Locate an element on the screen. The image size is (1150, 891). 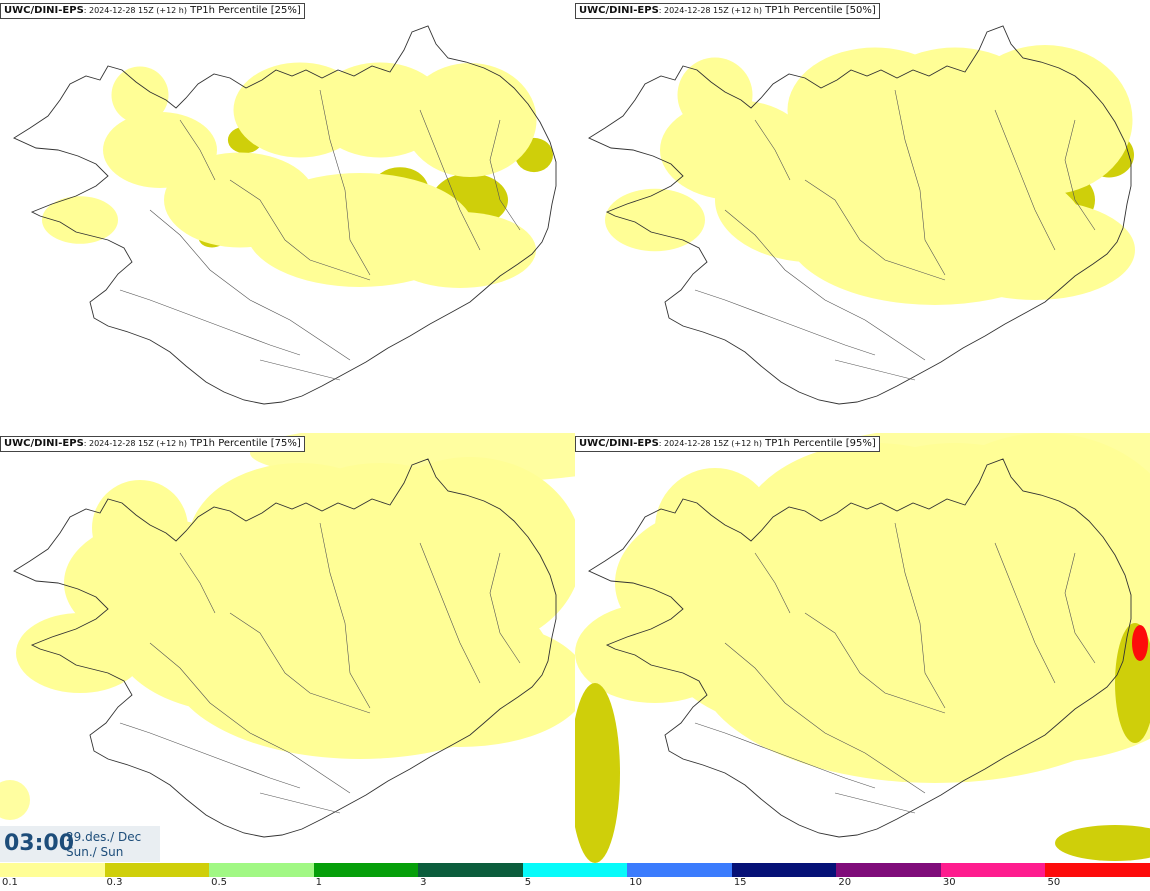
precip-colorbar is located at coordinates (575, 870).